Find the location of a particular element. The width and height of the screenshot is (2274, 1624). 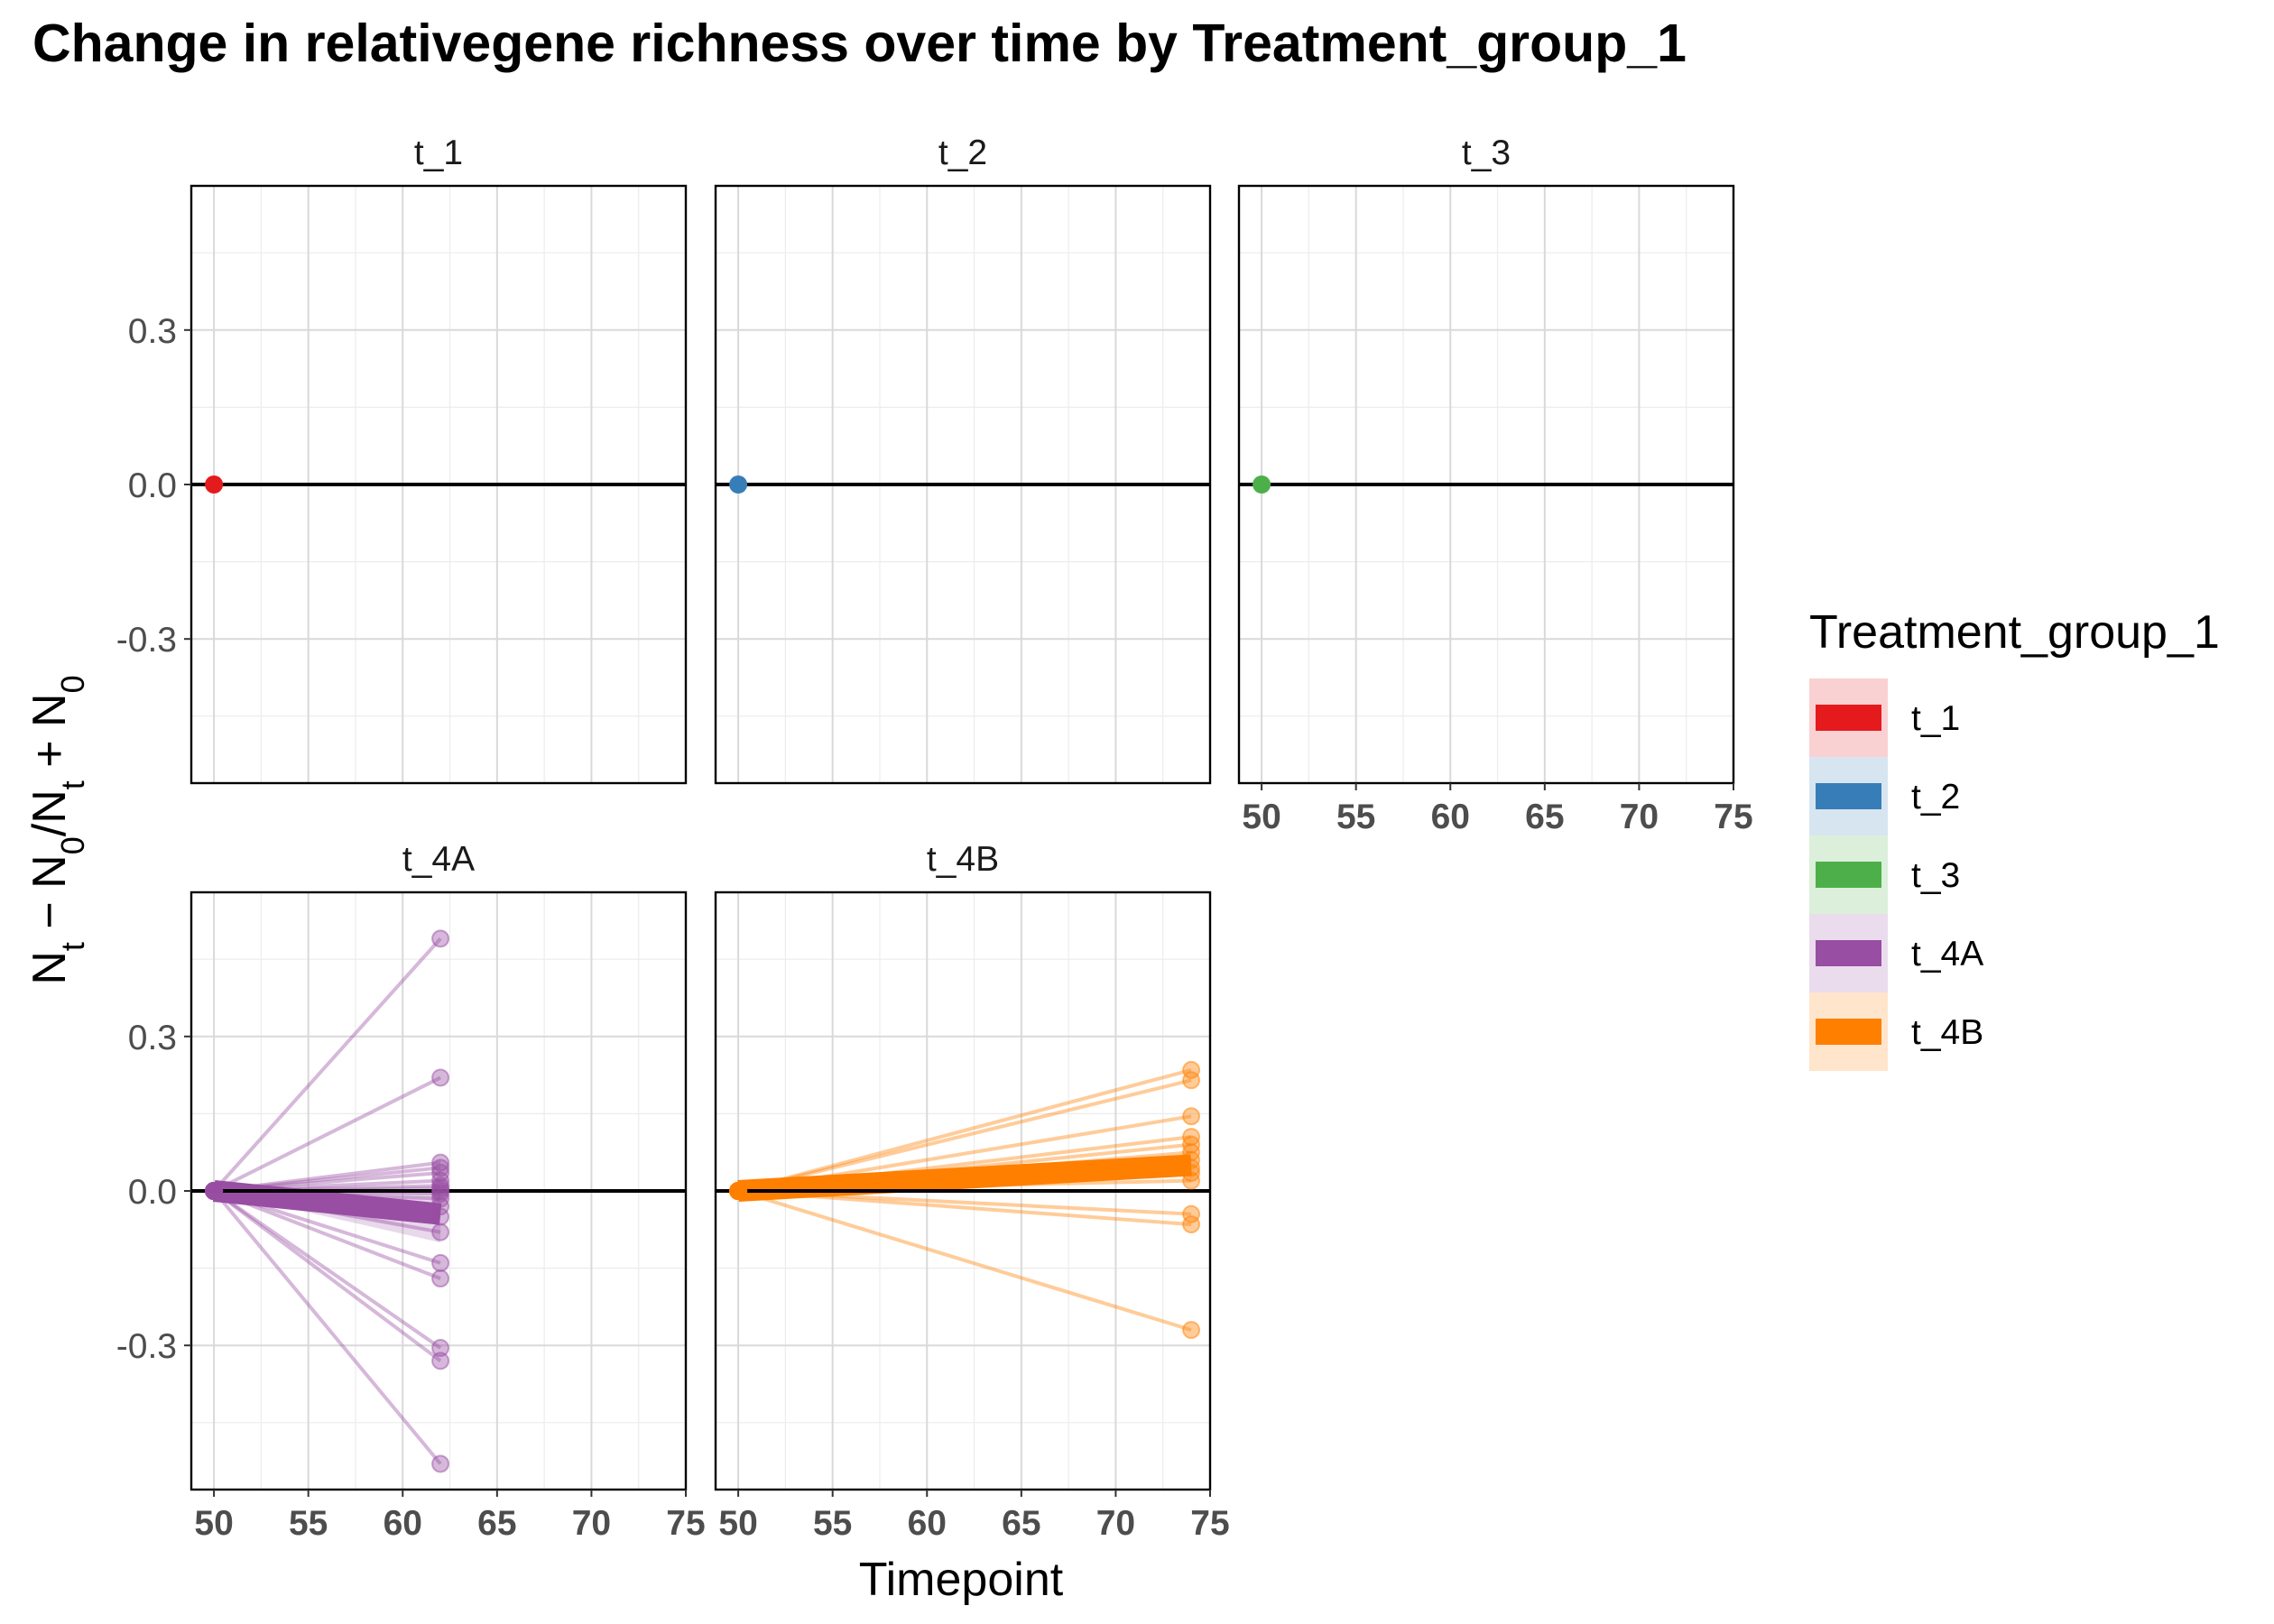

facet-panel-t_4B: t_4B is located at coordinates (963, 1165).